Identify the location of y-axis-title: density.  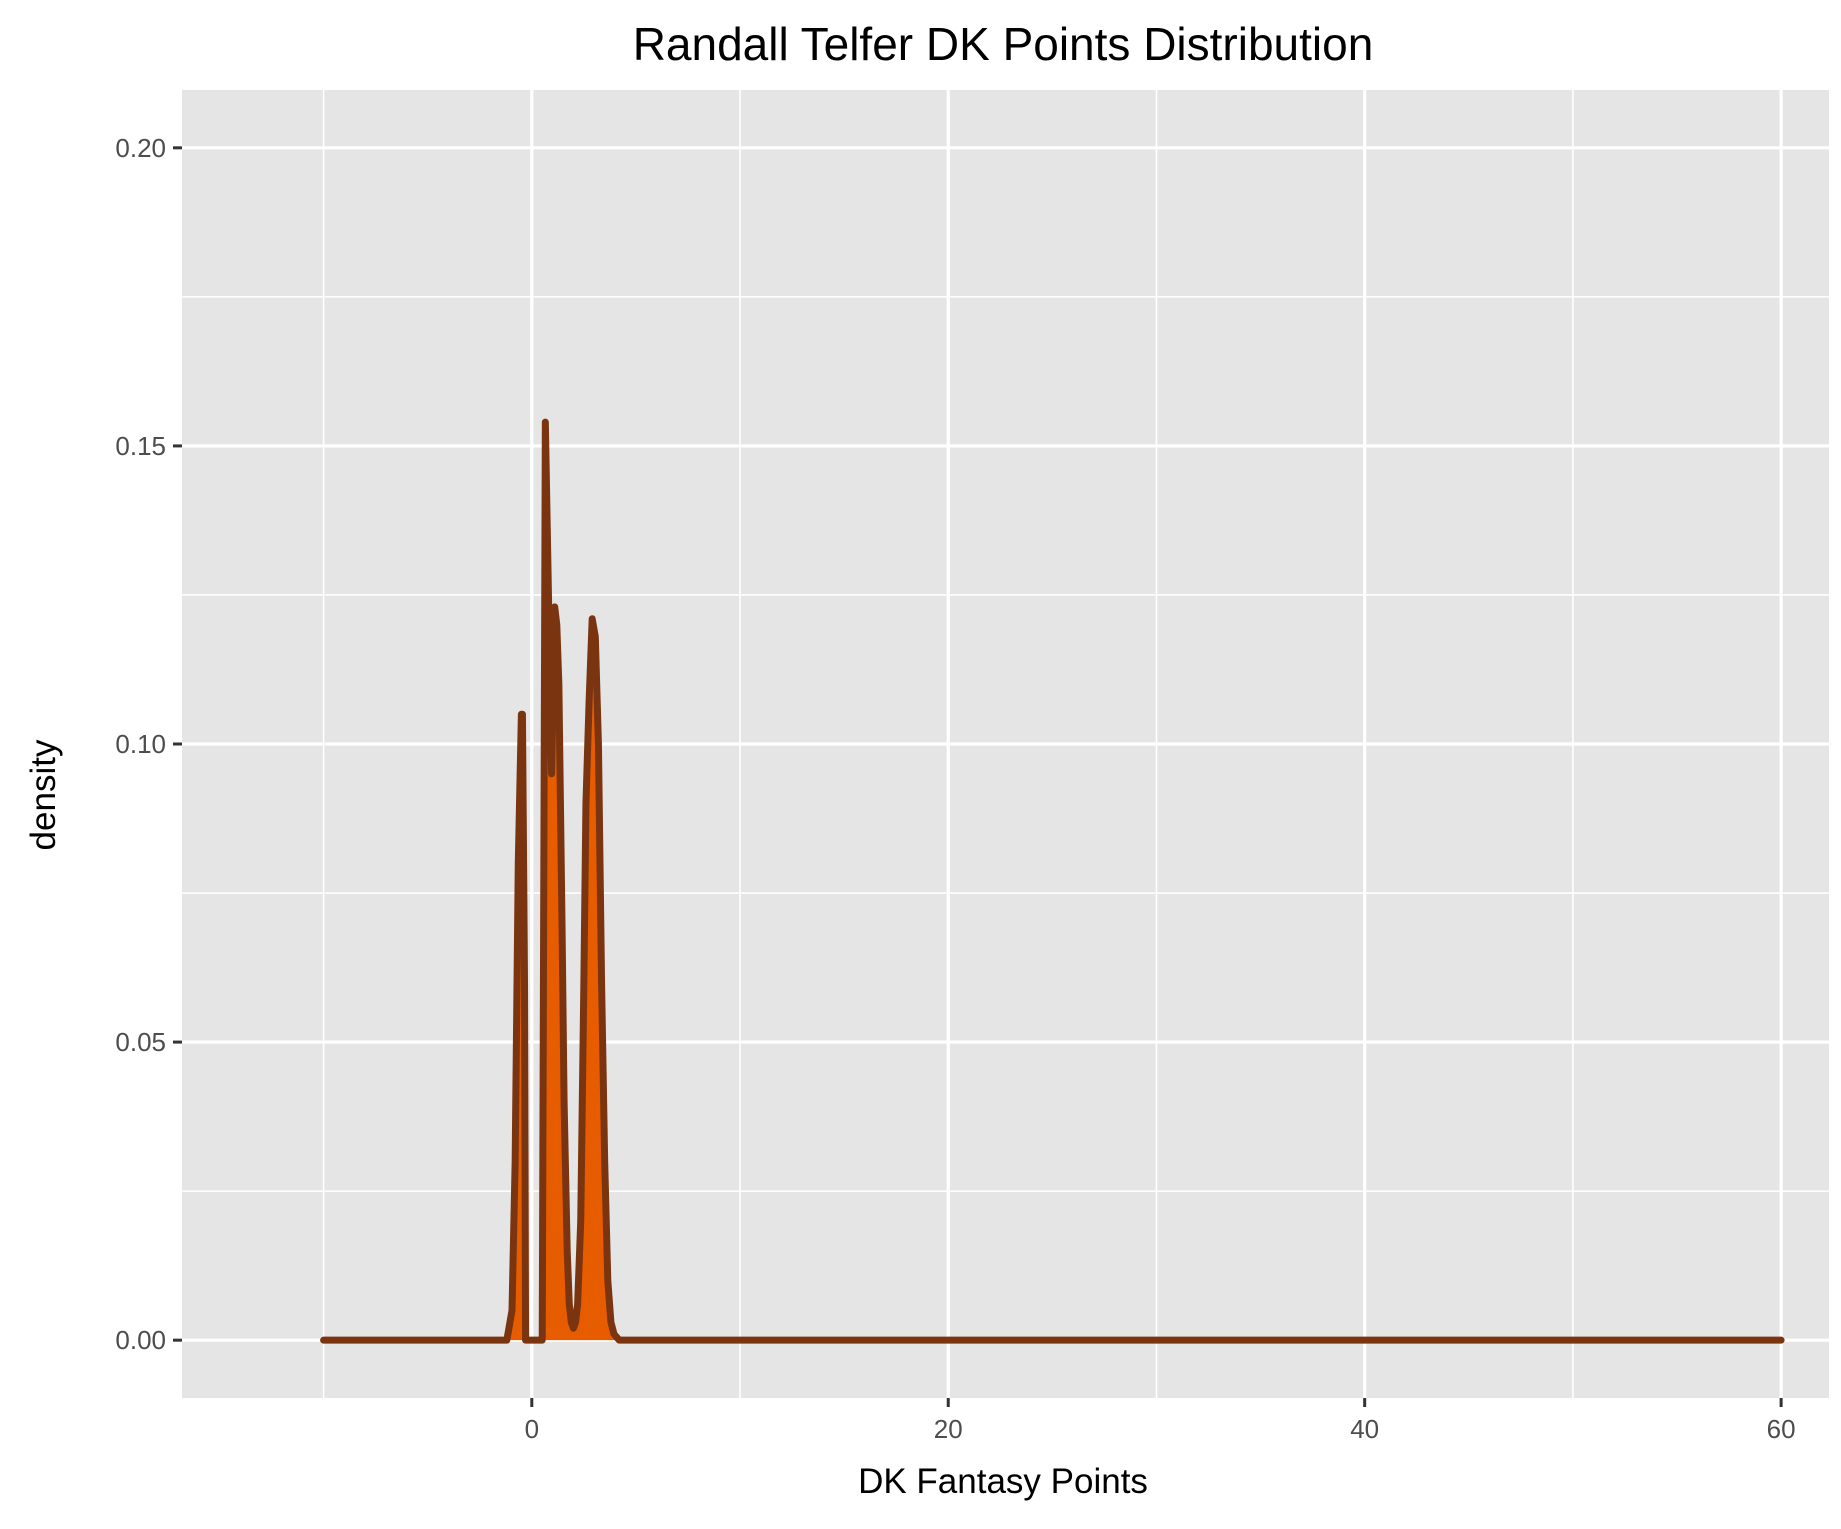
(43, 794).